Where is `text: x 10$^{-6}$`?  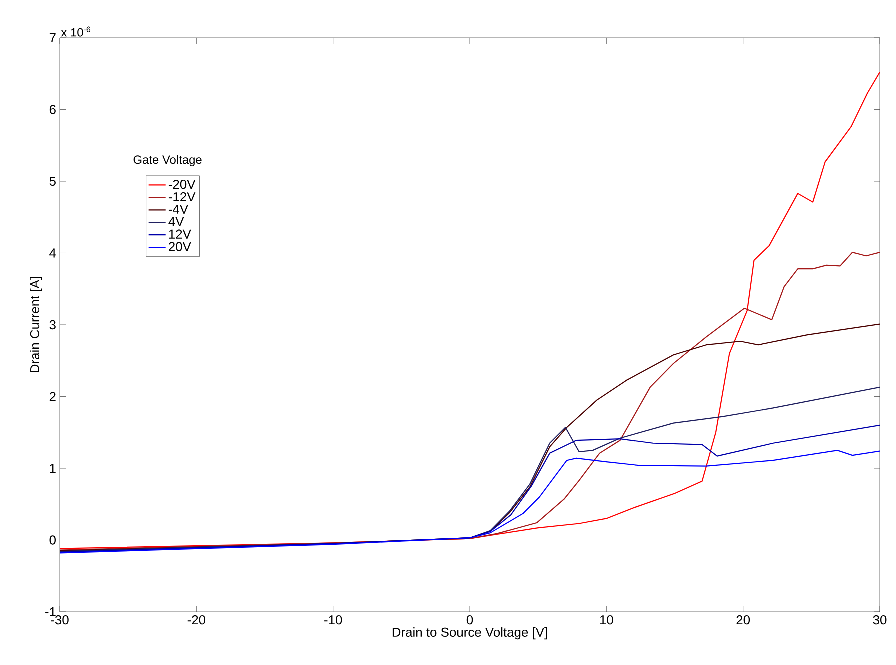
text: x 10$^{-6}$ is located at coordinates (76, 31).